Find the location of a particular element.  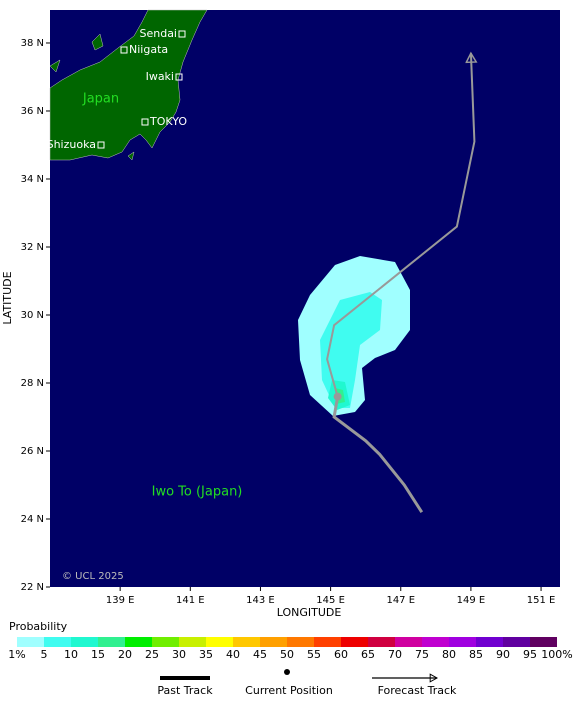

x-tick-label: 141 E is located at coordinates (190, 600).